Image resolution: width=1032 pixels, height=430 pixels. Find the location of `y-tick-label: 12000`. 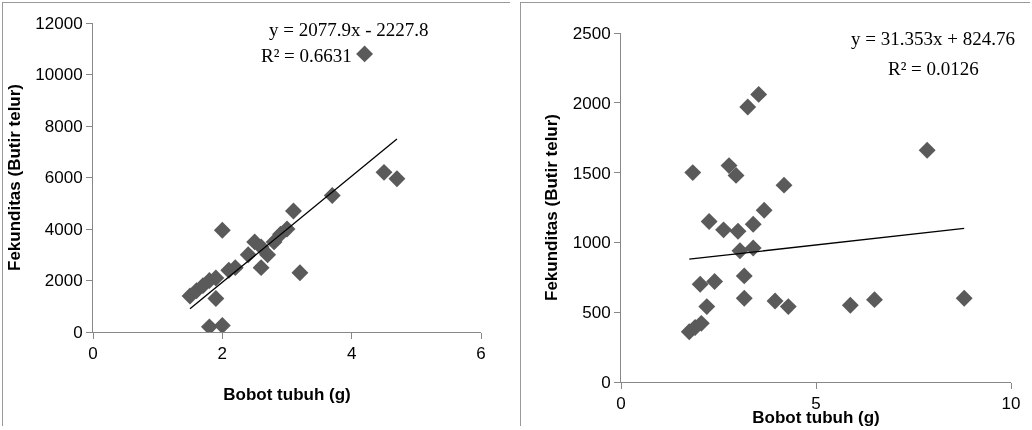

y-tick-label: 12000 is located at coordinates (59, 23).